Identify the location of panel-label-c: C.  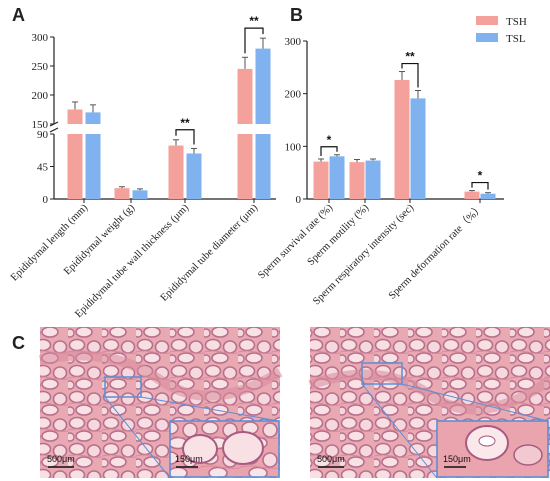
(18, 343).